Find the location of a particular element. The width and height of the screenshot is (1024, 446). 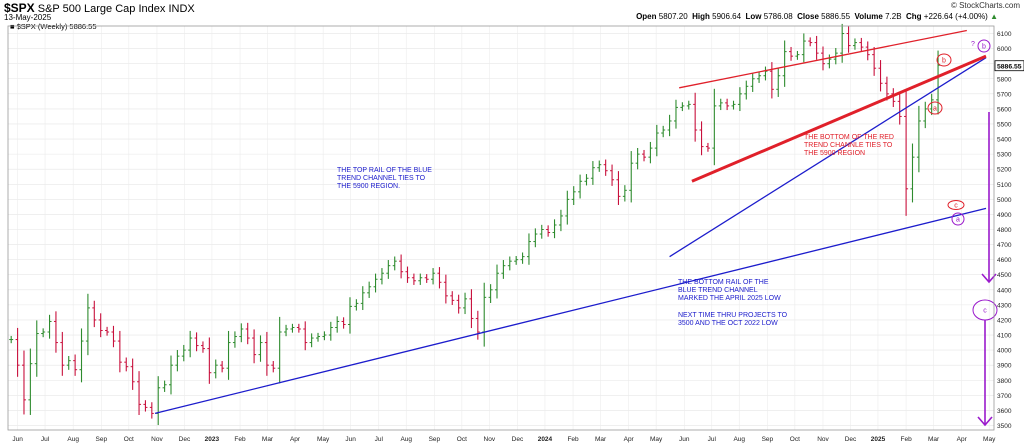

y-tick-label: 4900 is located at coordinates (1004, 215).